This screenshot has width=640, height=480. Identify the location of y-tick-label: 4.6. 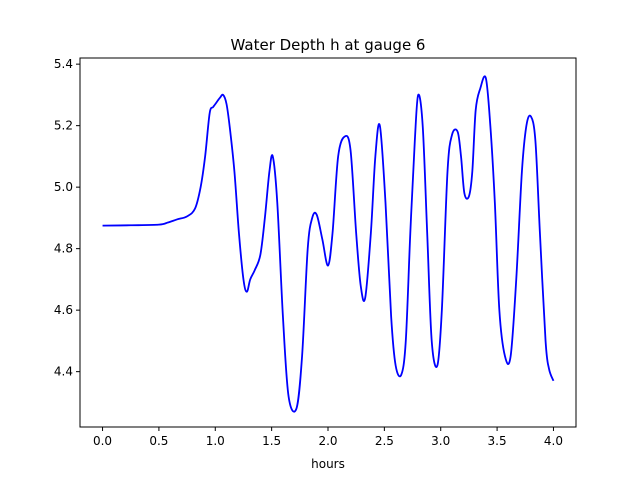
(63, 310).